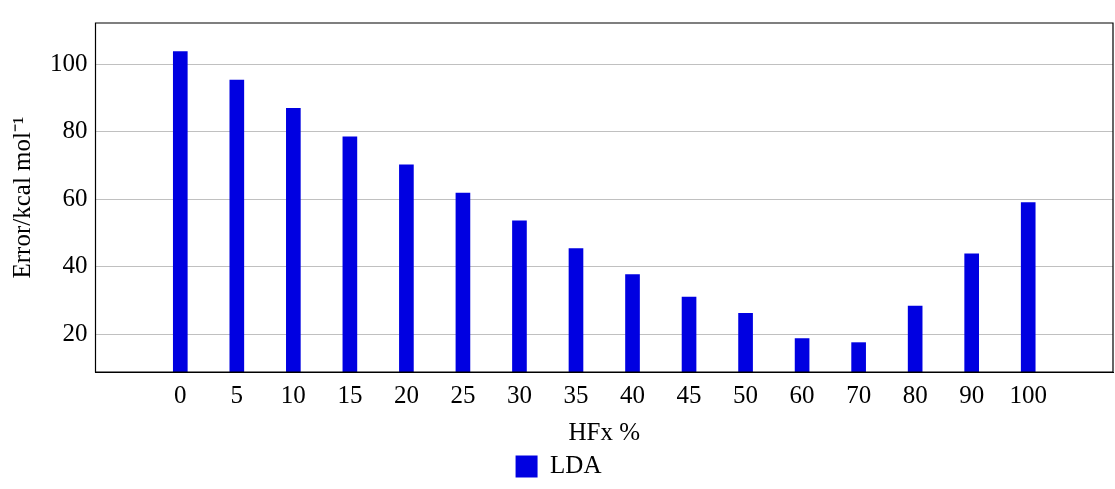 The width and height of the screenshot is (1115, 489). What do you see at coordinates (69, 62) in the screenshot?
I see `y-tick-label: 100` at bounding box center [69, 62].